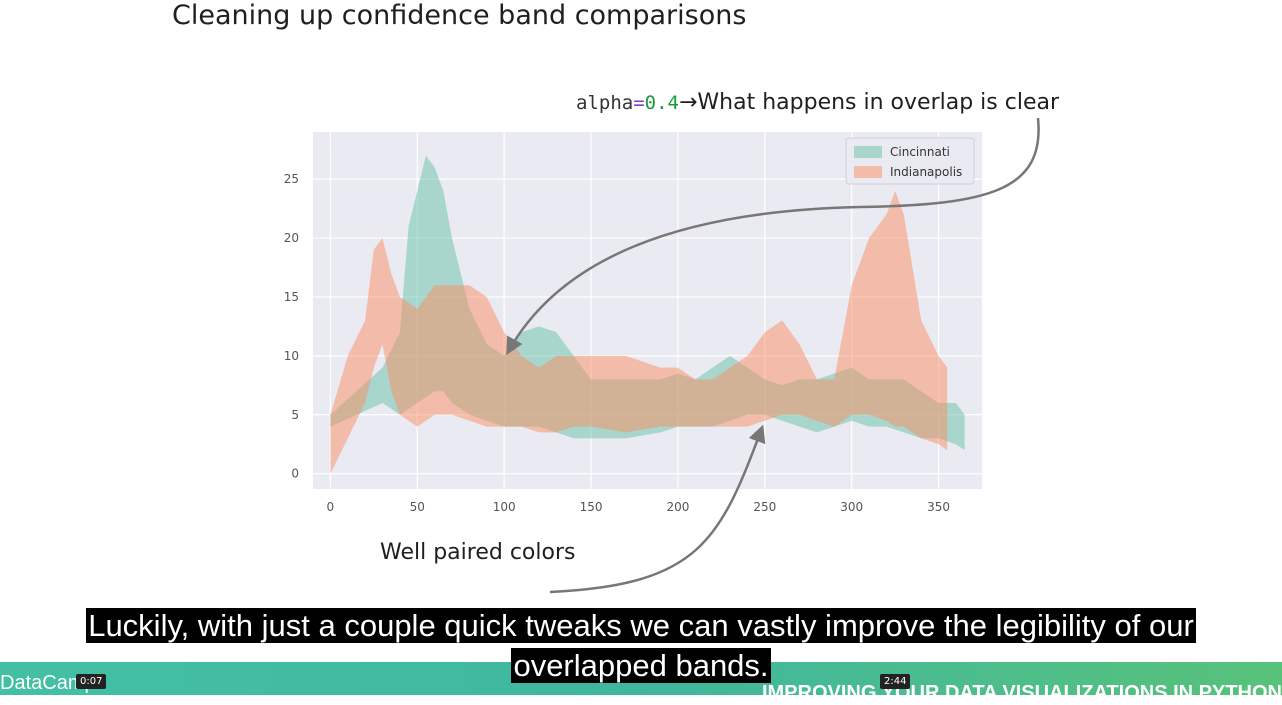 This screenshot has width=1282, height=705. Describe the element at coordinates (91, 681) in the screenshot. I see `current-time: 0:07` at that location.